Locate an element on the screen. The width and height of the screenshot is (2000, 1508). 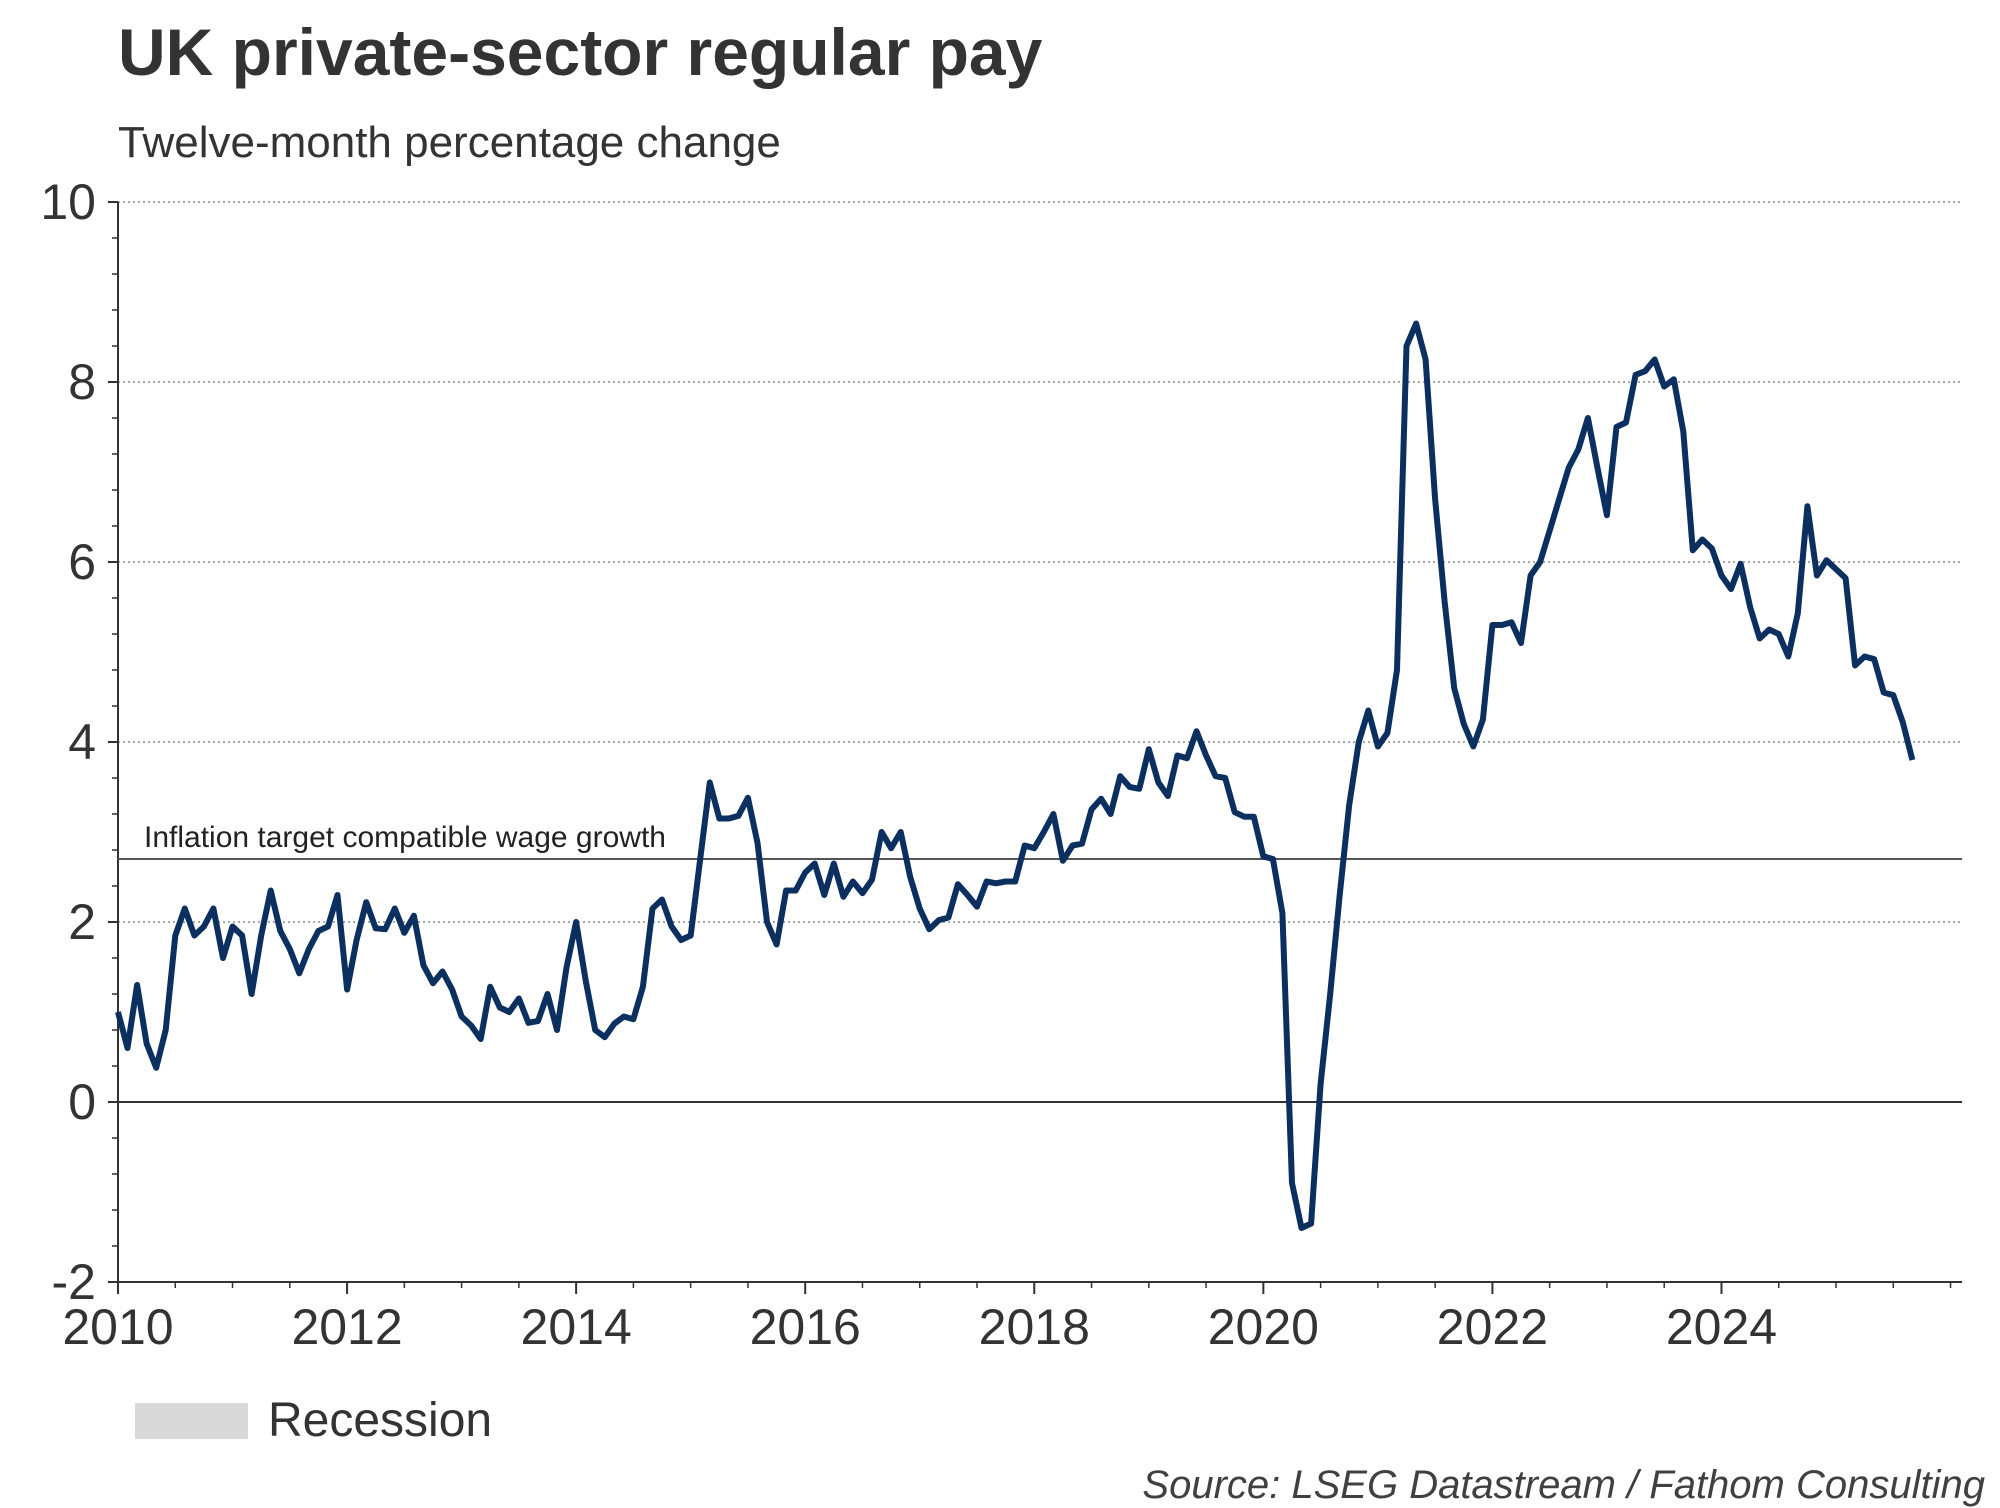
y-tick-label: 6 is located at coordinates (82, 562).